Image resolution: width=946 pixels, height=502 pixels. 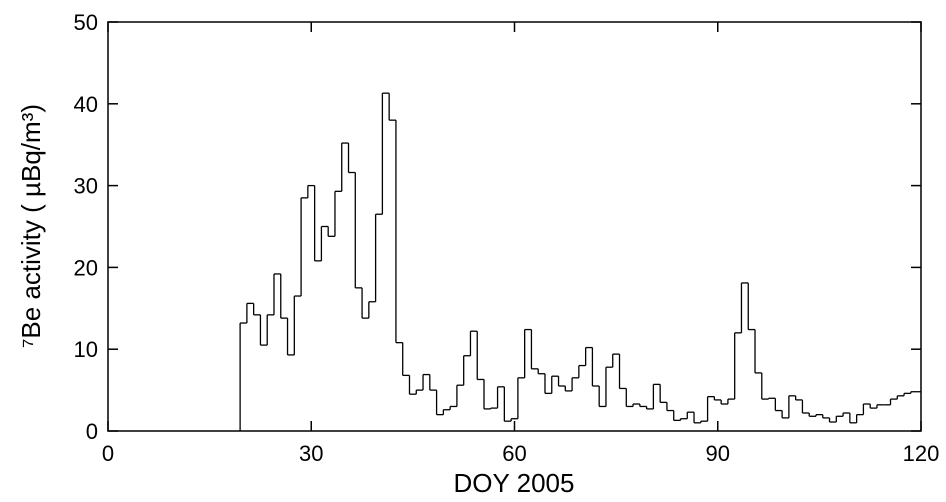 I want to click on x-tick-label: 30, so click(x=311, y=453).